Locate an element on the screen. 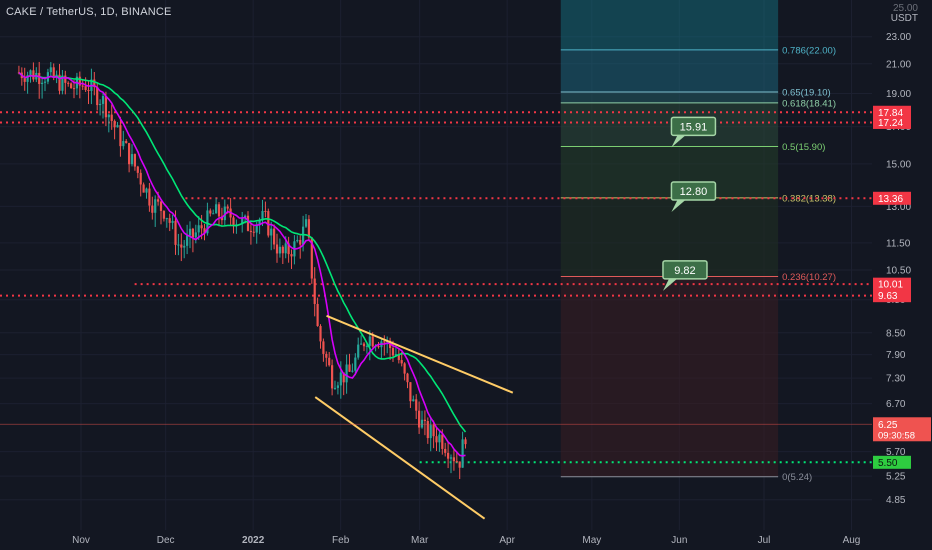 Image resolution: width=932 pixels, height=550 pixels. fib-zone-mid is located at coordinates (669, 124).